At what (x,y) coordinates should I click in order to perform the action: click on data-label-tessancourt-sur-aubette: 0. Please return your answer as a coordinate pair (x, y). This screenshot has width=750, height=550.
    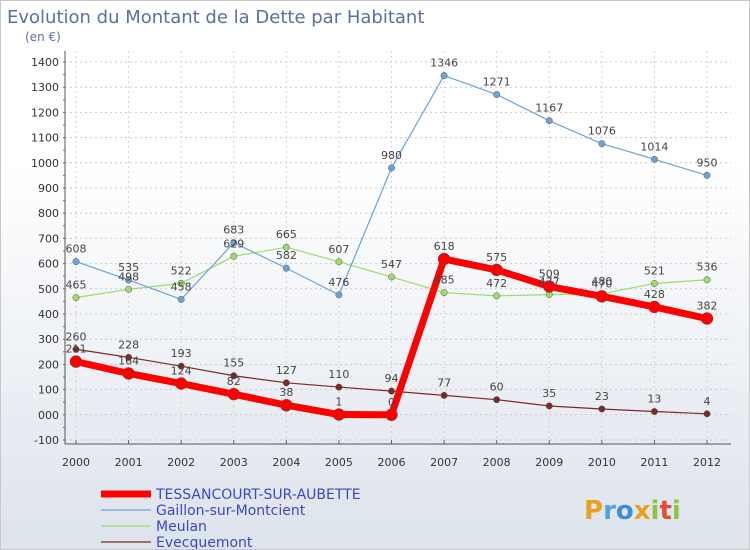
    Looking at the image, I should click on (391, 402).